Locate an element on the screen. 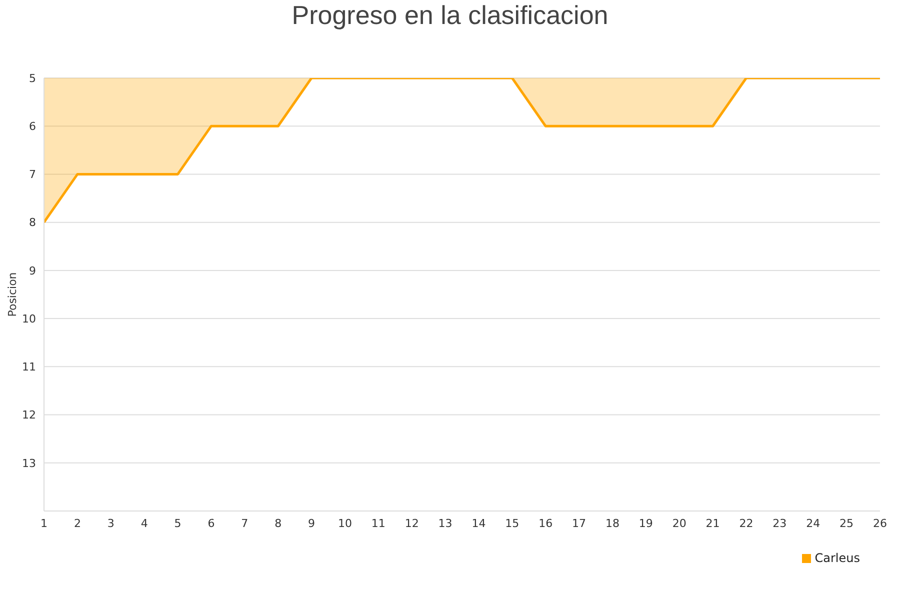 The width and height of the screenshot is (900, 600). x-tick-label: 21 is located at coordinates (713, 523).